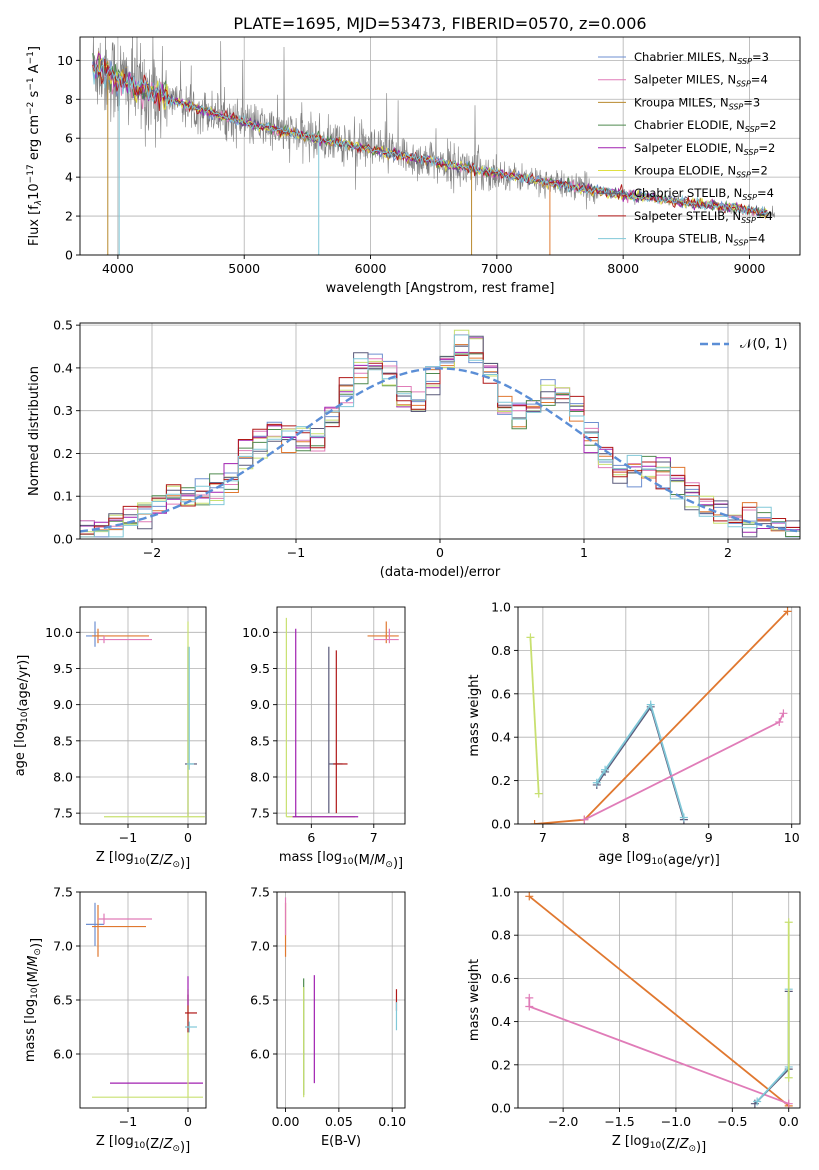 The height and width of the screenshot is (1170, 819). Describe the element at coordinates (676, 1121) in the screenshot. I see `x-tick-label: −1.0` at that location.